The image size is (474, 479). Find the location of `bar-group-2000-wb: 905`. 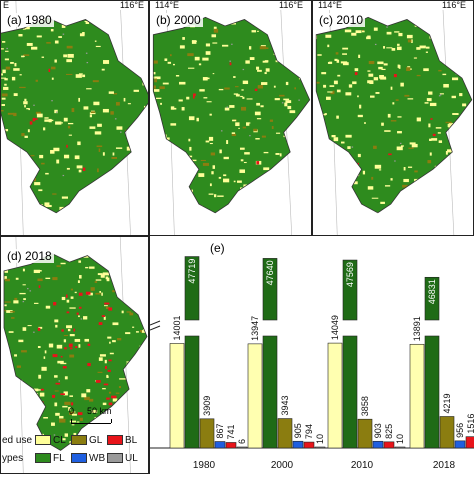

bar-group-2000-wb: 905 is located at coordinates (298, 435).